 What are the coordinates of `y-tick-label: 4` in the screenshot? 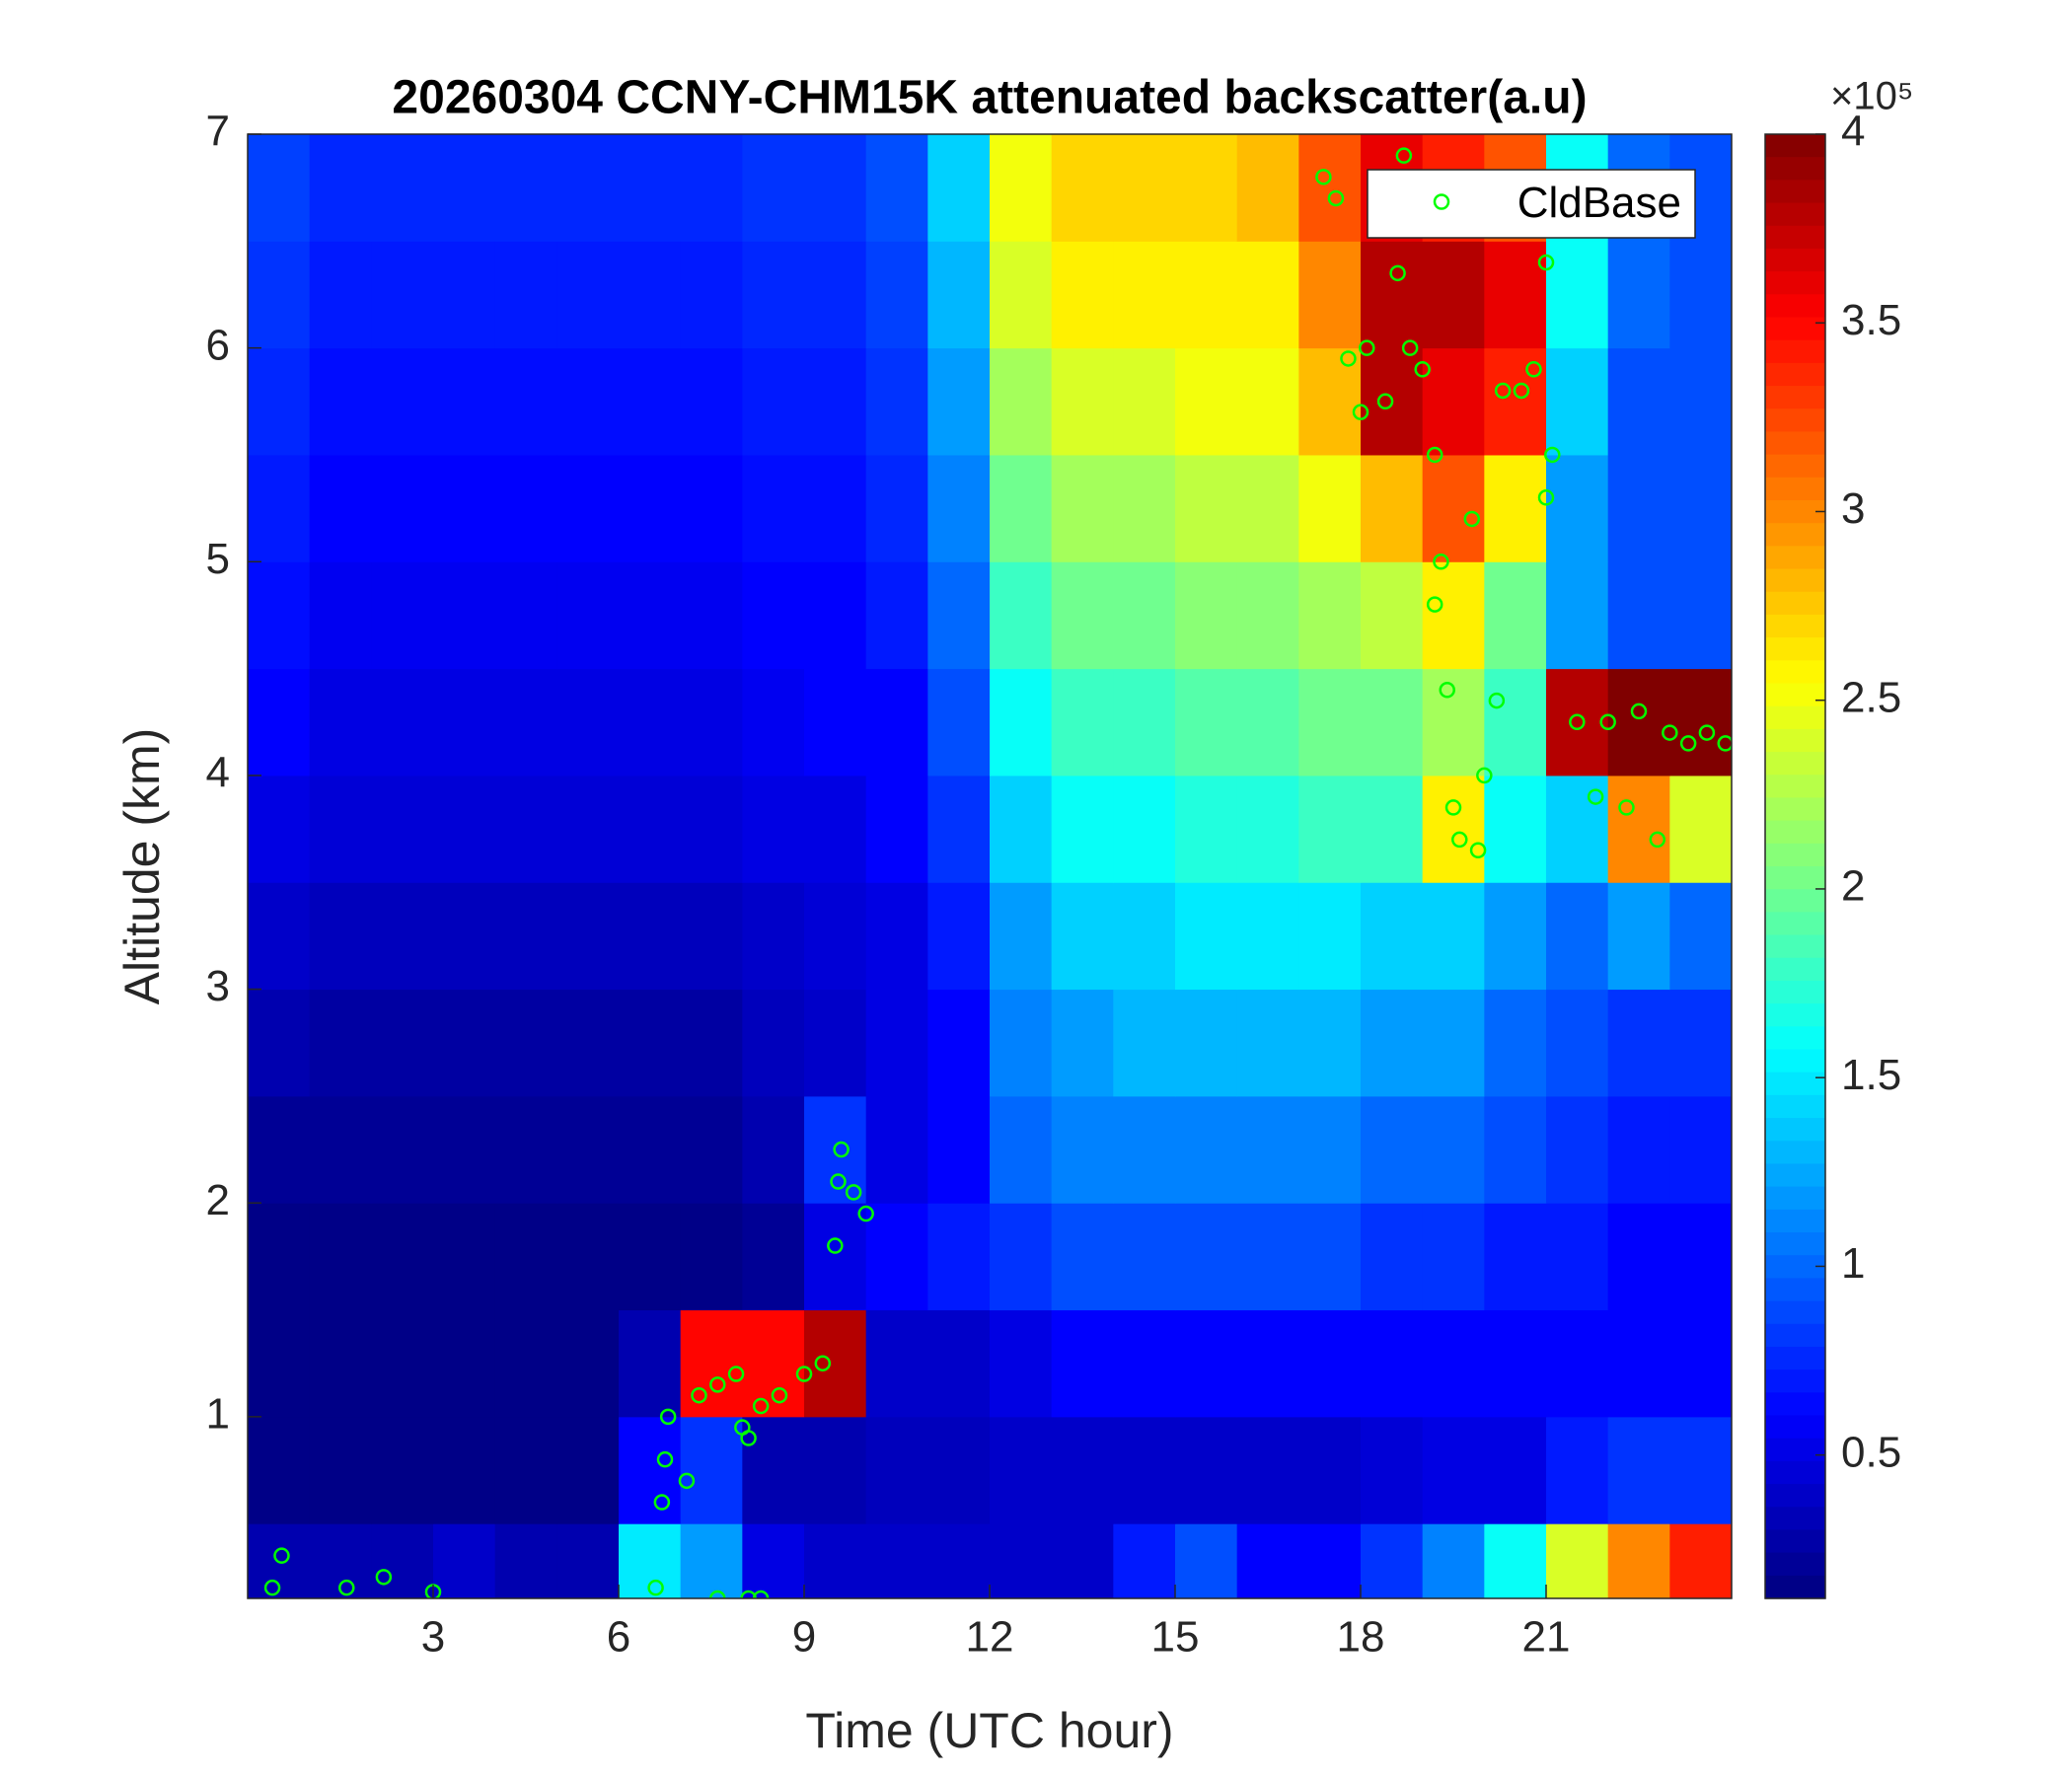 It's located at (218, 773).